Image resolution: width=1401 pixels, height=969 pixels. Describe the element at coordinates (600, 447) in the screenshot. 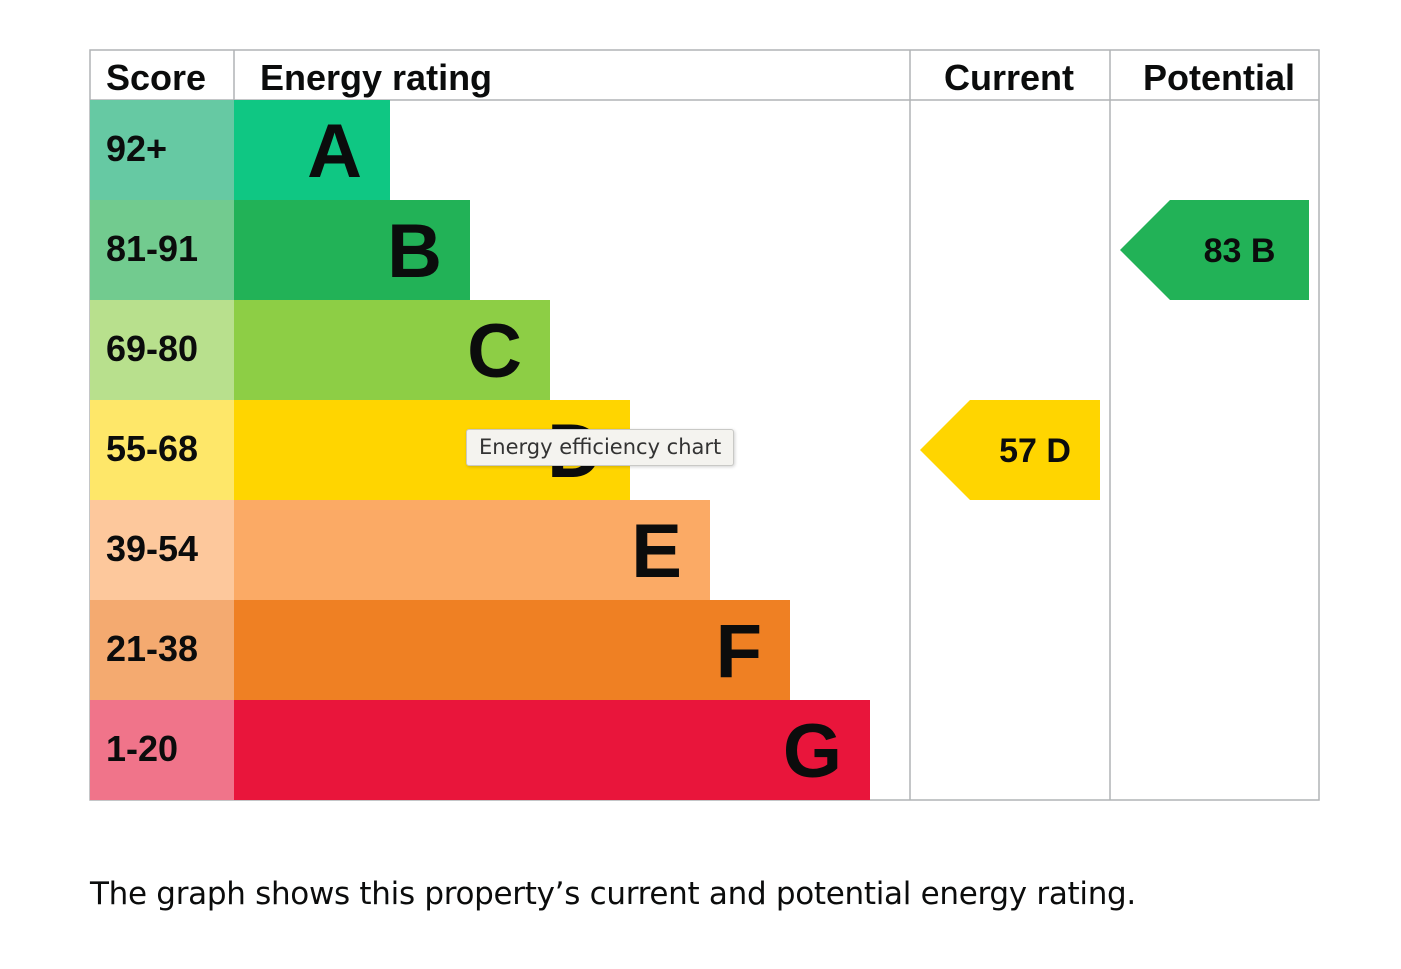

I see `chart-tooltip: Energy efficiency chart` at that location.